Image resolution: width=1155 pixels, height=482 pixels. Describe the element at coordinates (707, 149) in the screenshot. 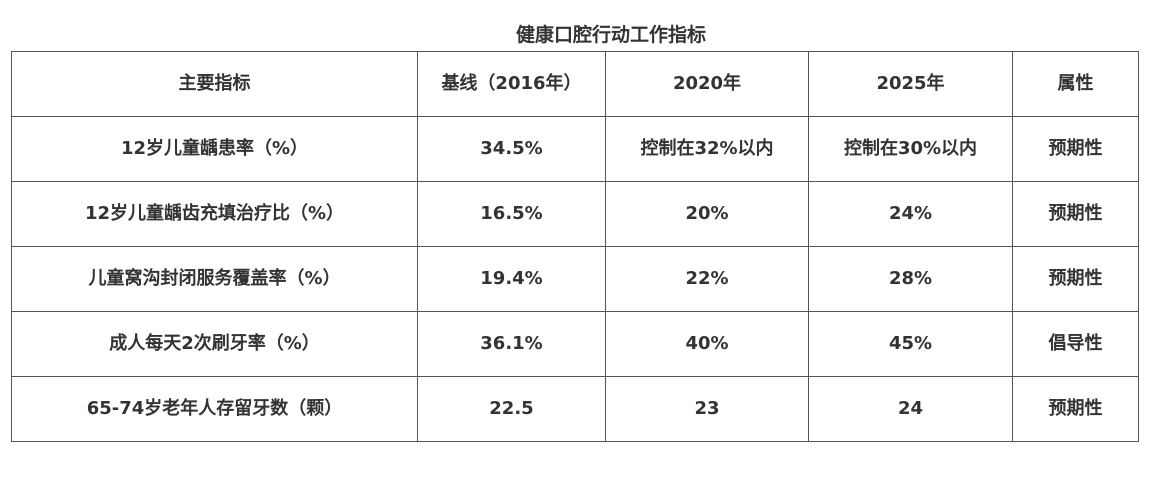

I see `cell-2020: 控制在32%以内` at that location.